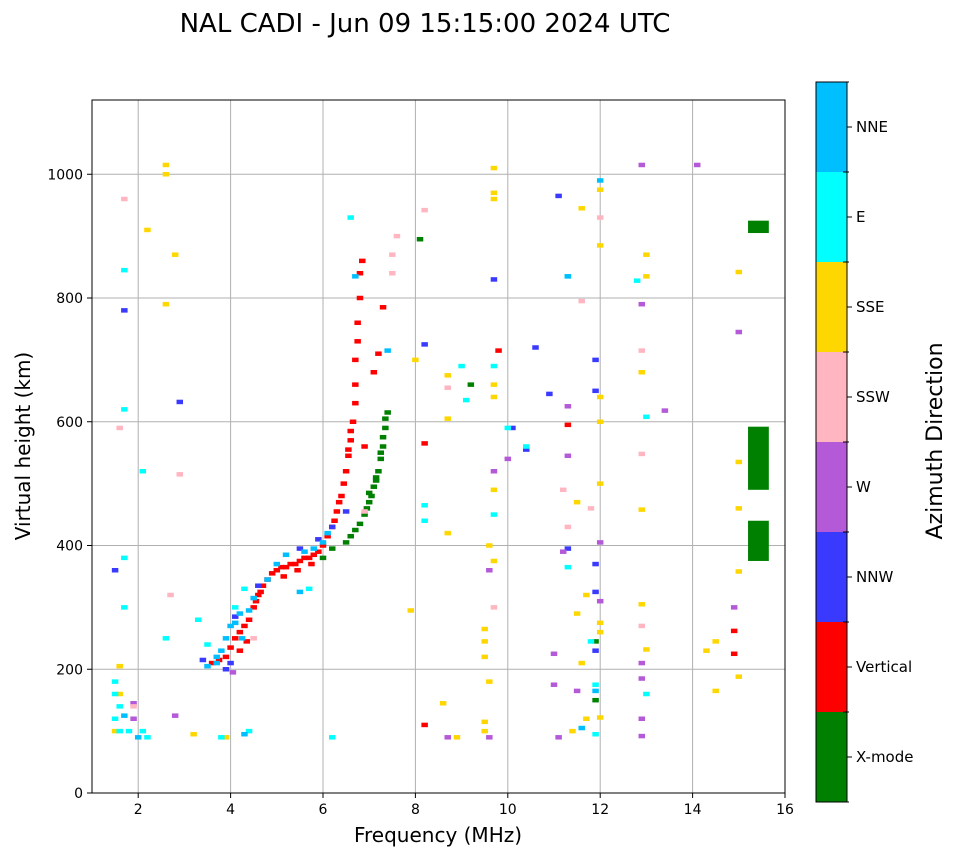  Describe the element at coordinates (230, 810) in the screenshot. I see `x-tick-label: 4` at that location.